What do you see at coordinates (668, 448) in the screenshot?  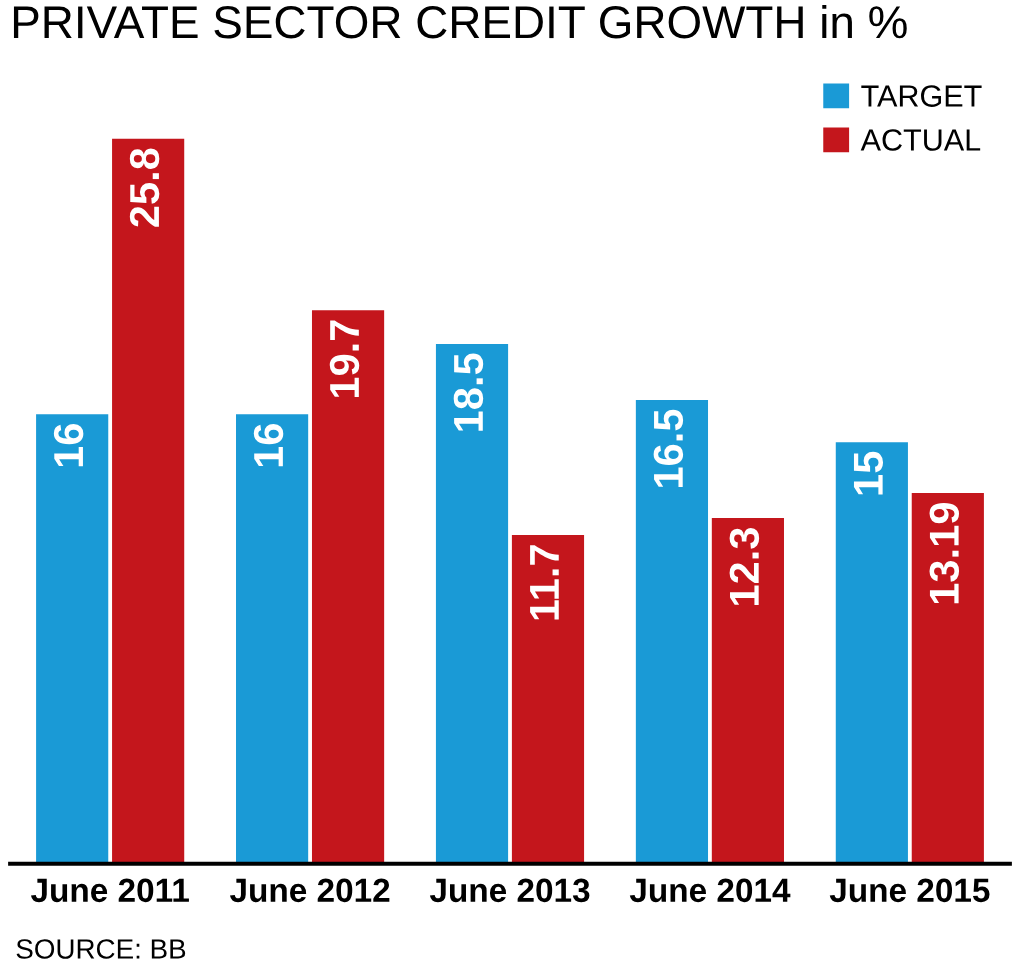 I see `data-label: 16.5` at bounding box center [668, 448].